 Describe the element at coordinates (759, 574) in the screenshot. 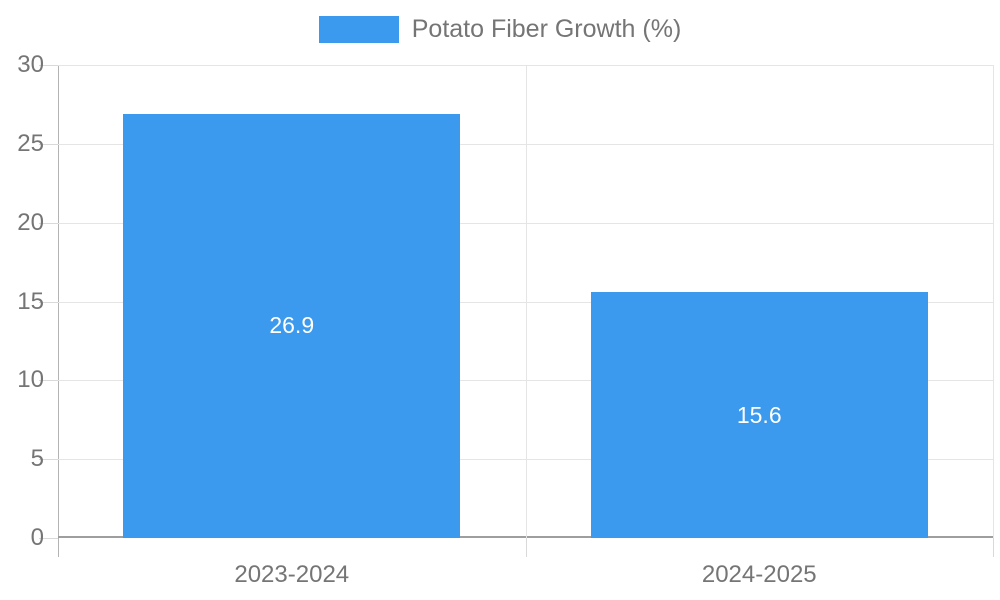

I see `x-tick-label: 2024-2025` at that location.